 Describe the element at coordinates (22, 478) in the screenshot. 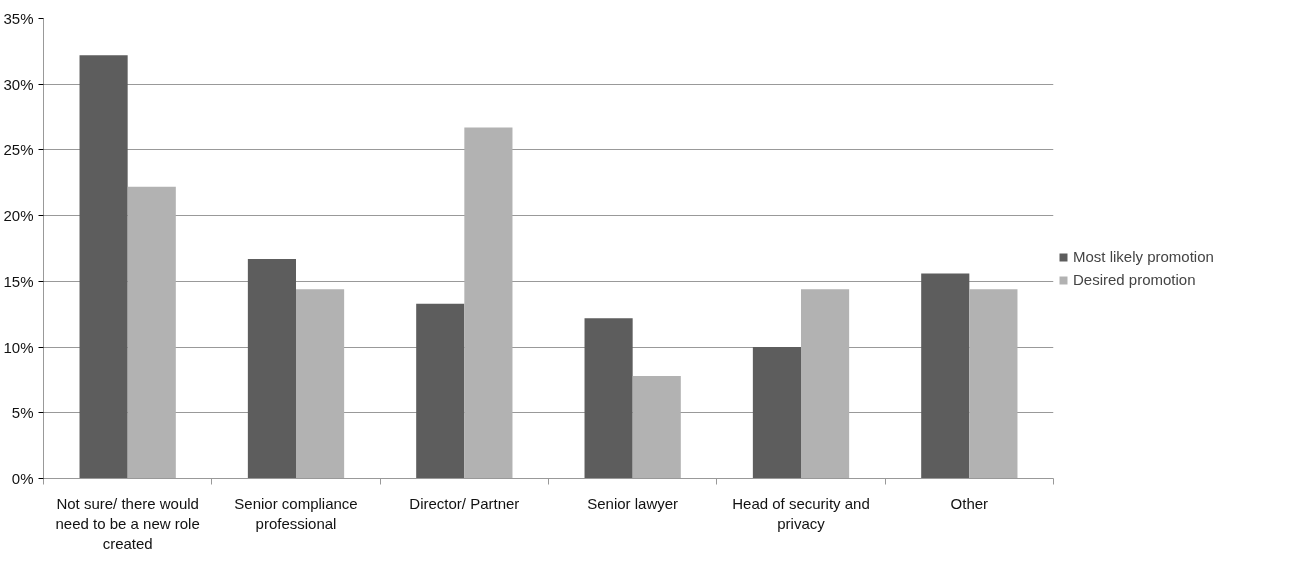

I see `y-tick-label: 0%` at that location.